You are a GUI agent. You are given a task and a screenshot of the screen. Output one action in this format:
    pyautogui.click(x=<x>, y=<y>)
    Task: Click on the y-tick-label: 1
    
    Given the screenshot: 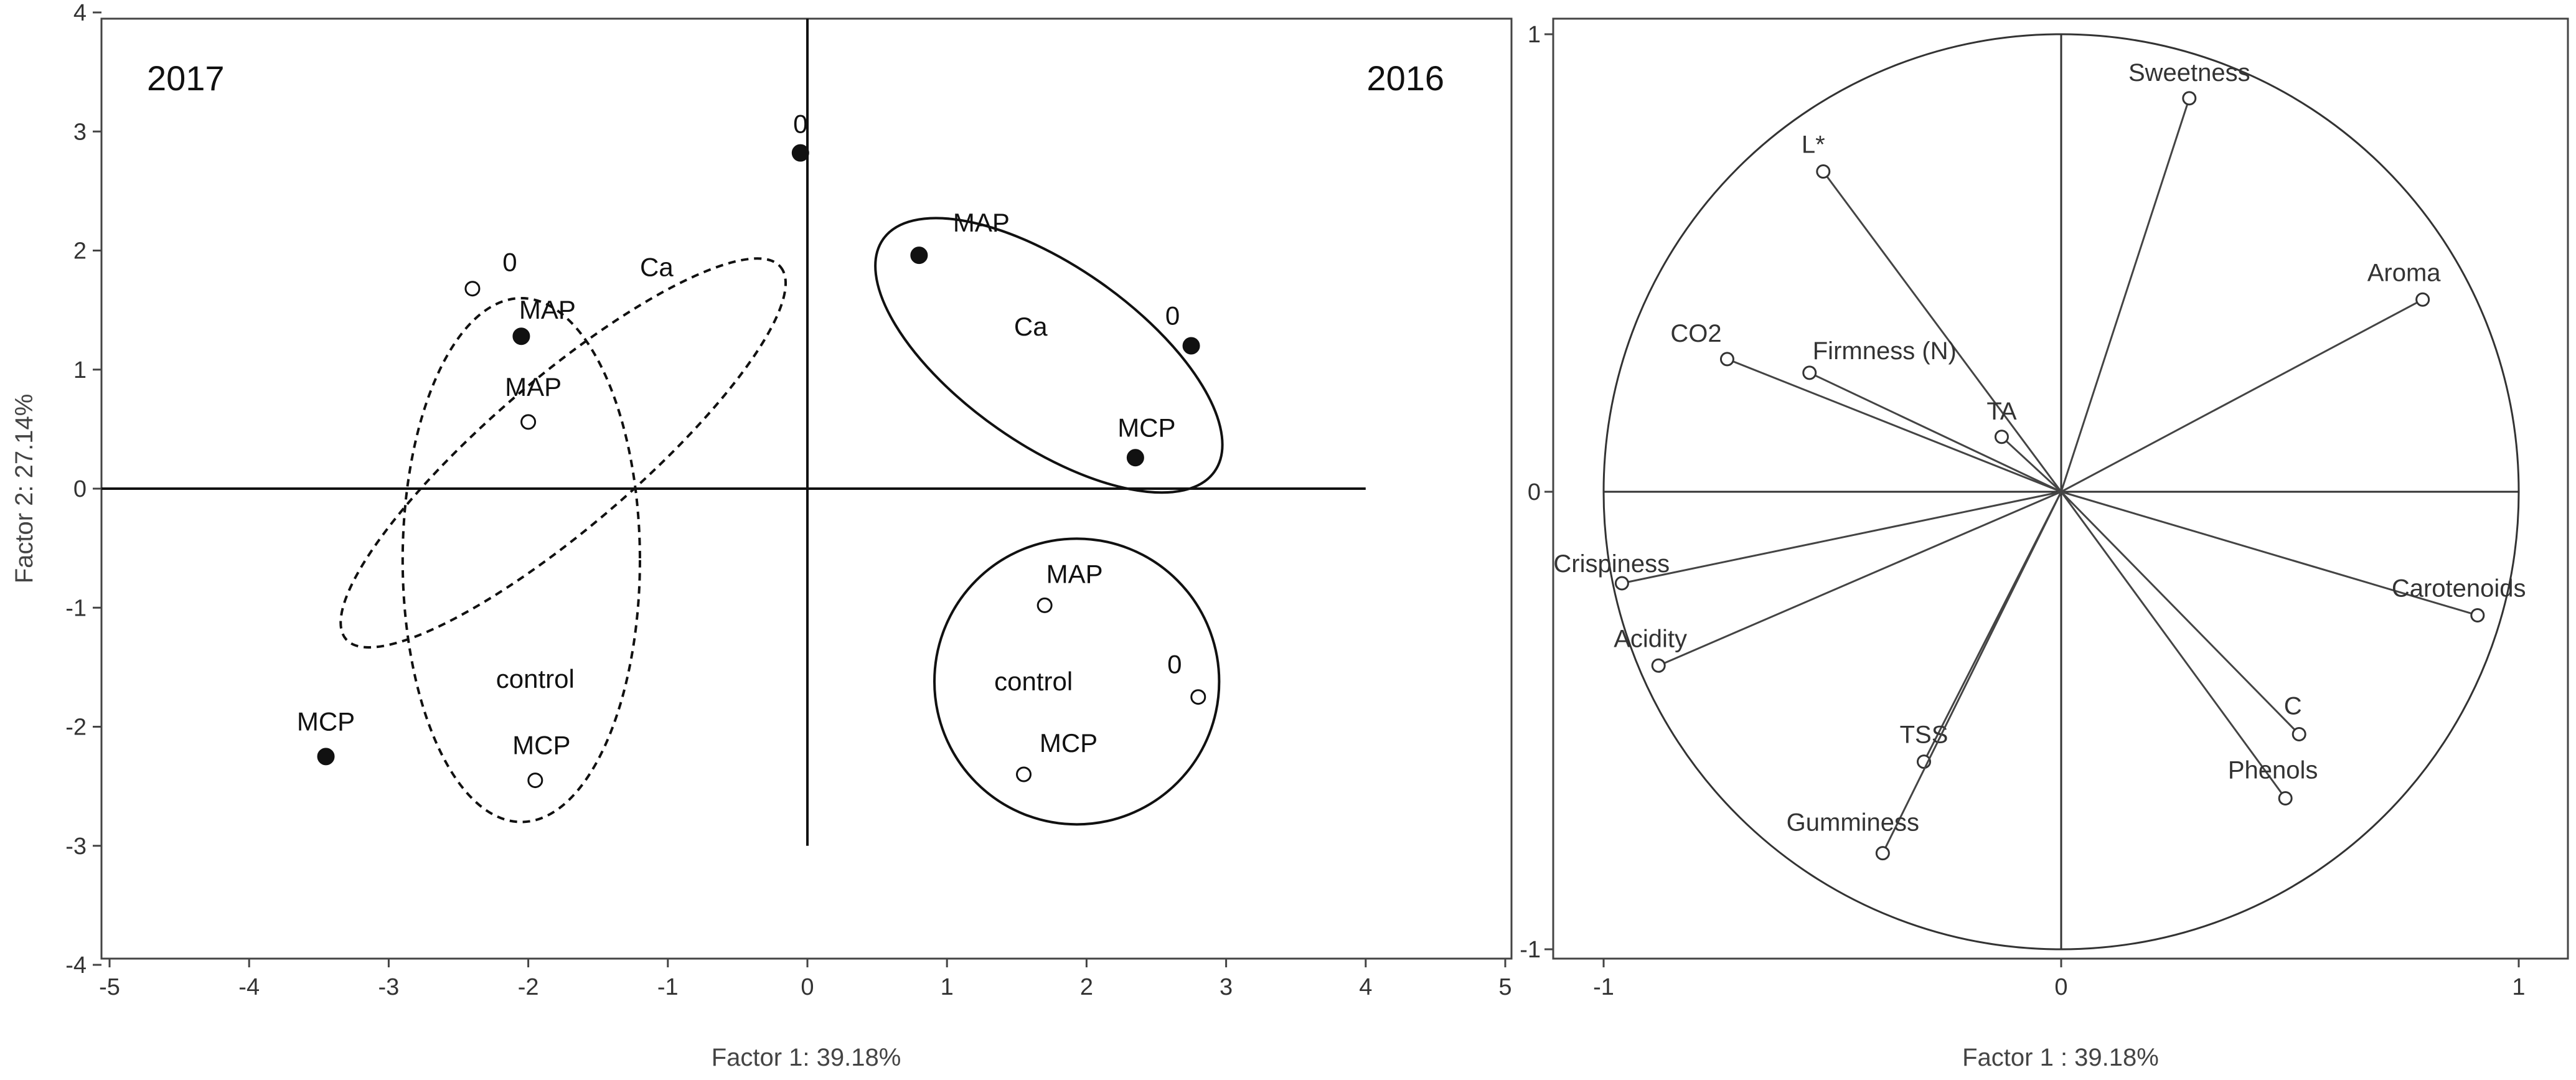 What is the action you would take?
    pyautogui.click(x=80, y=370)
    